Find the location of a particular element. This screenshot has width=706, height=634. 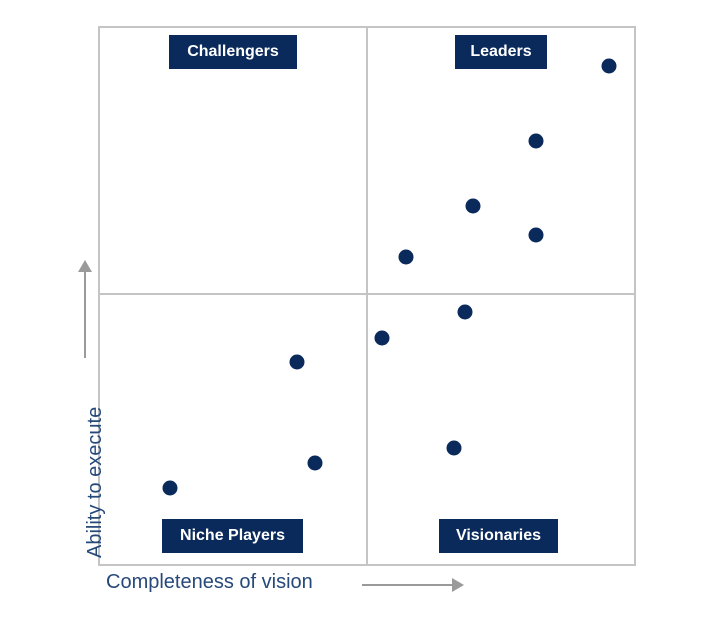

horizontal-divider is located at coordinates (366, 294).